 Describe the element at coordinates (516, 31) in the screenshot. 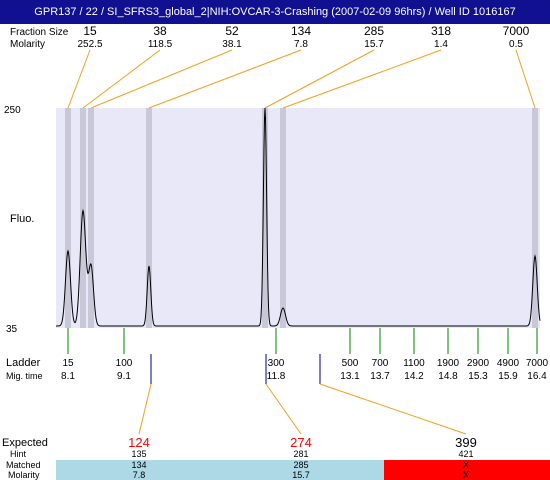

I see `fraction-size: 7000` at that location.